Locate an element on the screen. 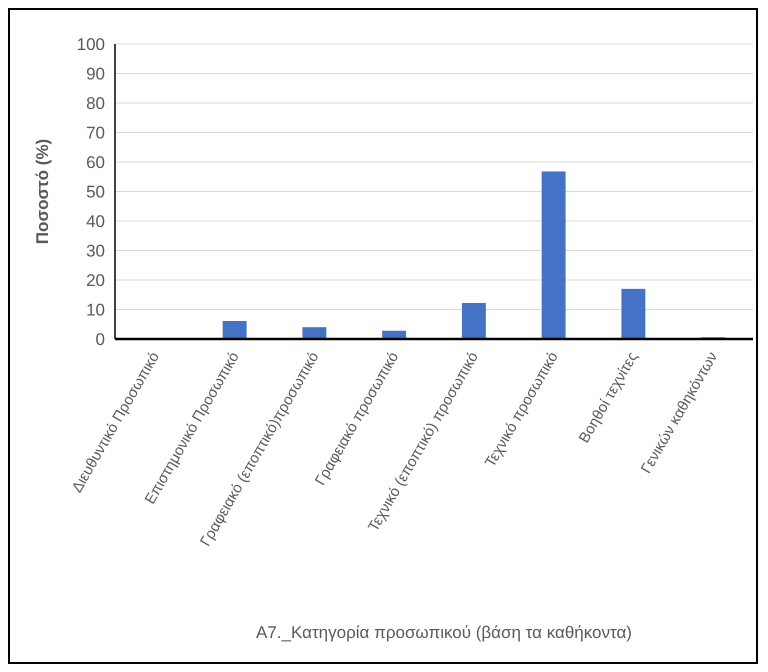 The image size is (768, 672). y-tick-label: 40 is located at coordinates (95, 221).